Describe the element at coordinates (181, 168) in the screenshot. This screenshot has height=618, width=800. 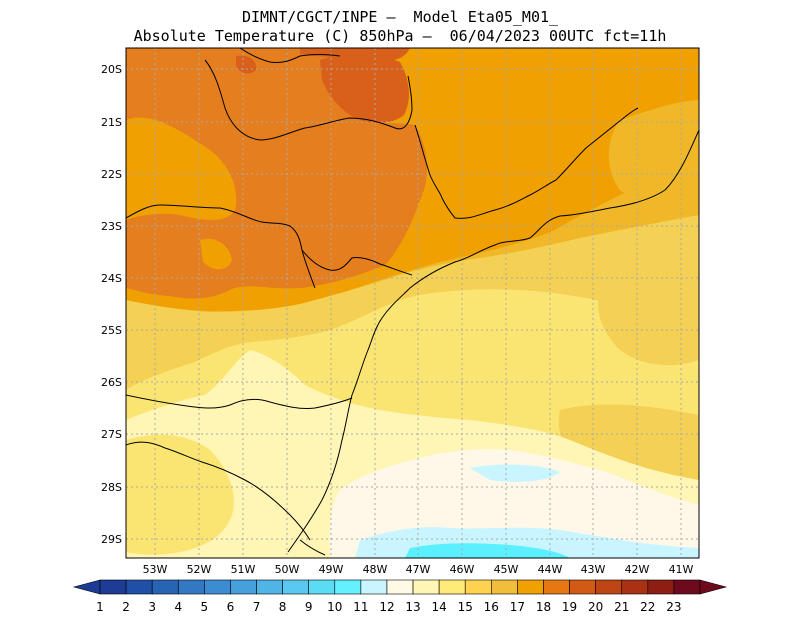
I see `field-t17-patch` at that location.